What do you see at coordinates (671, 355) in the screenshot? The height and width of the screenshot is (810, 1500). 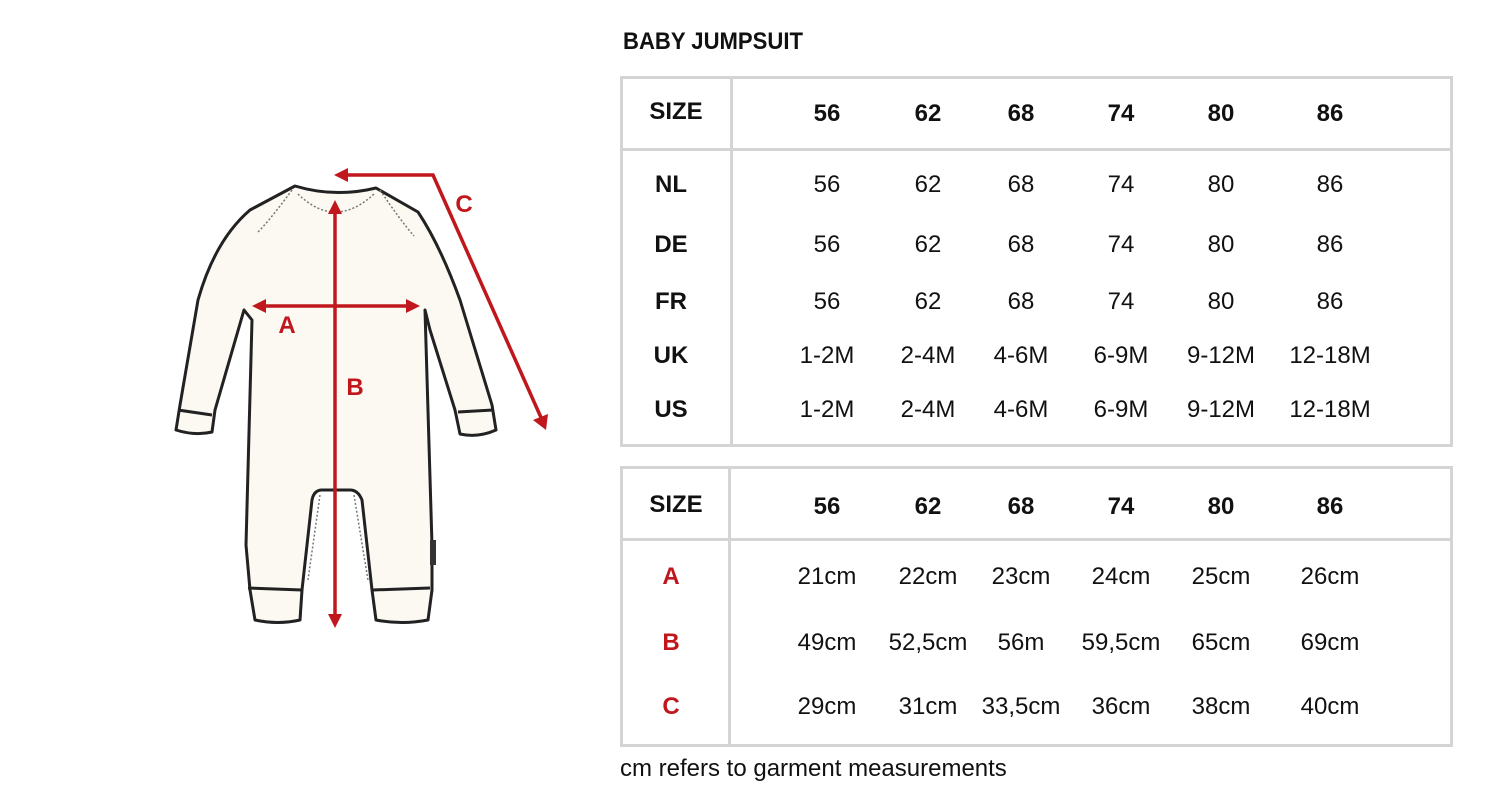 I see `row-label: UK` at bounding box center [671, 355].